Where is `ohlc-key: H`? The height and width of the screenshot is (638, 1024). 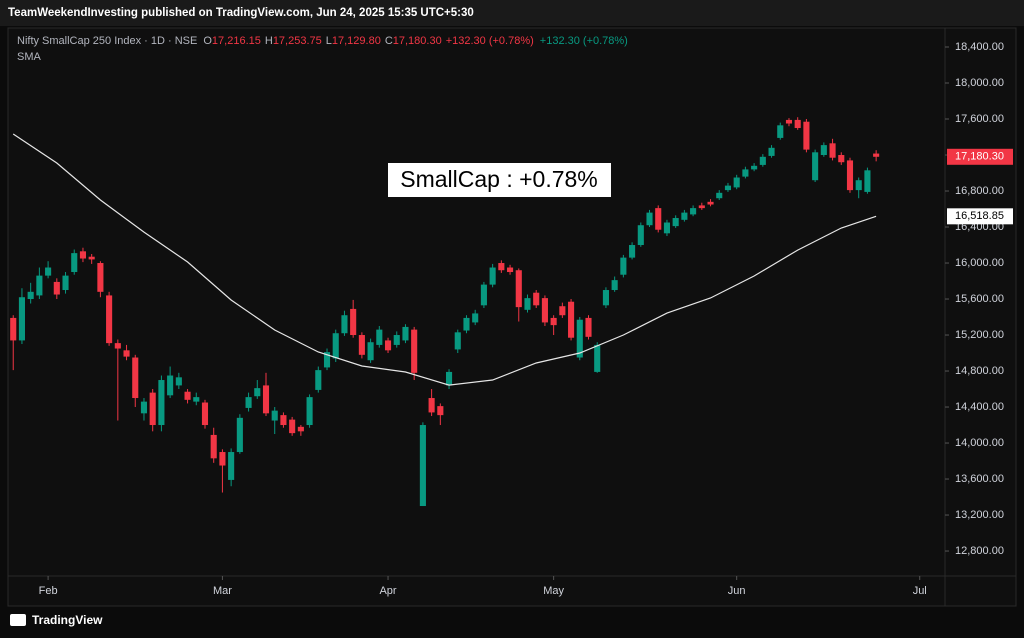 ohlc-key: H is located at coordinates (269, 41).